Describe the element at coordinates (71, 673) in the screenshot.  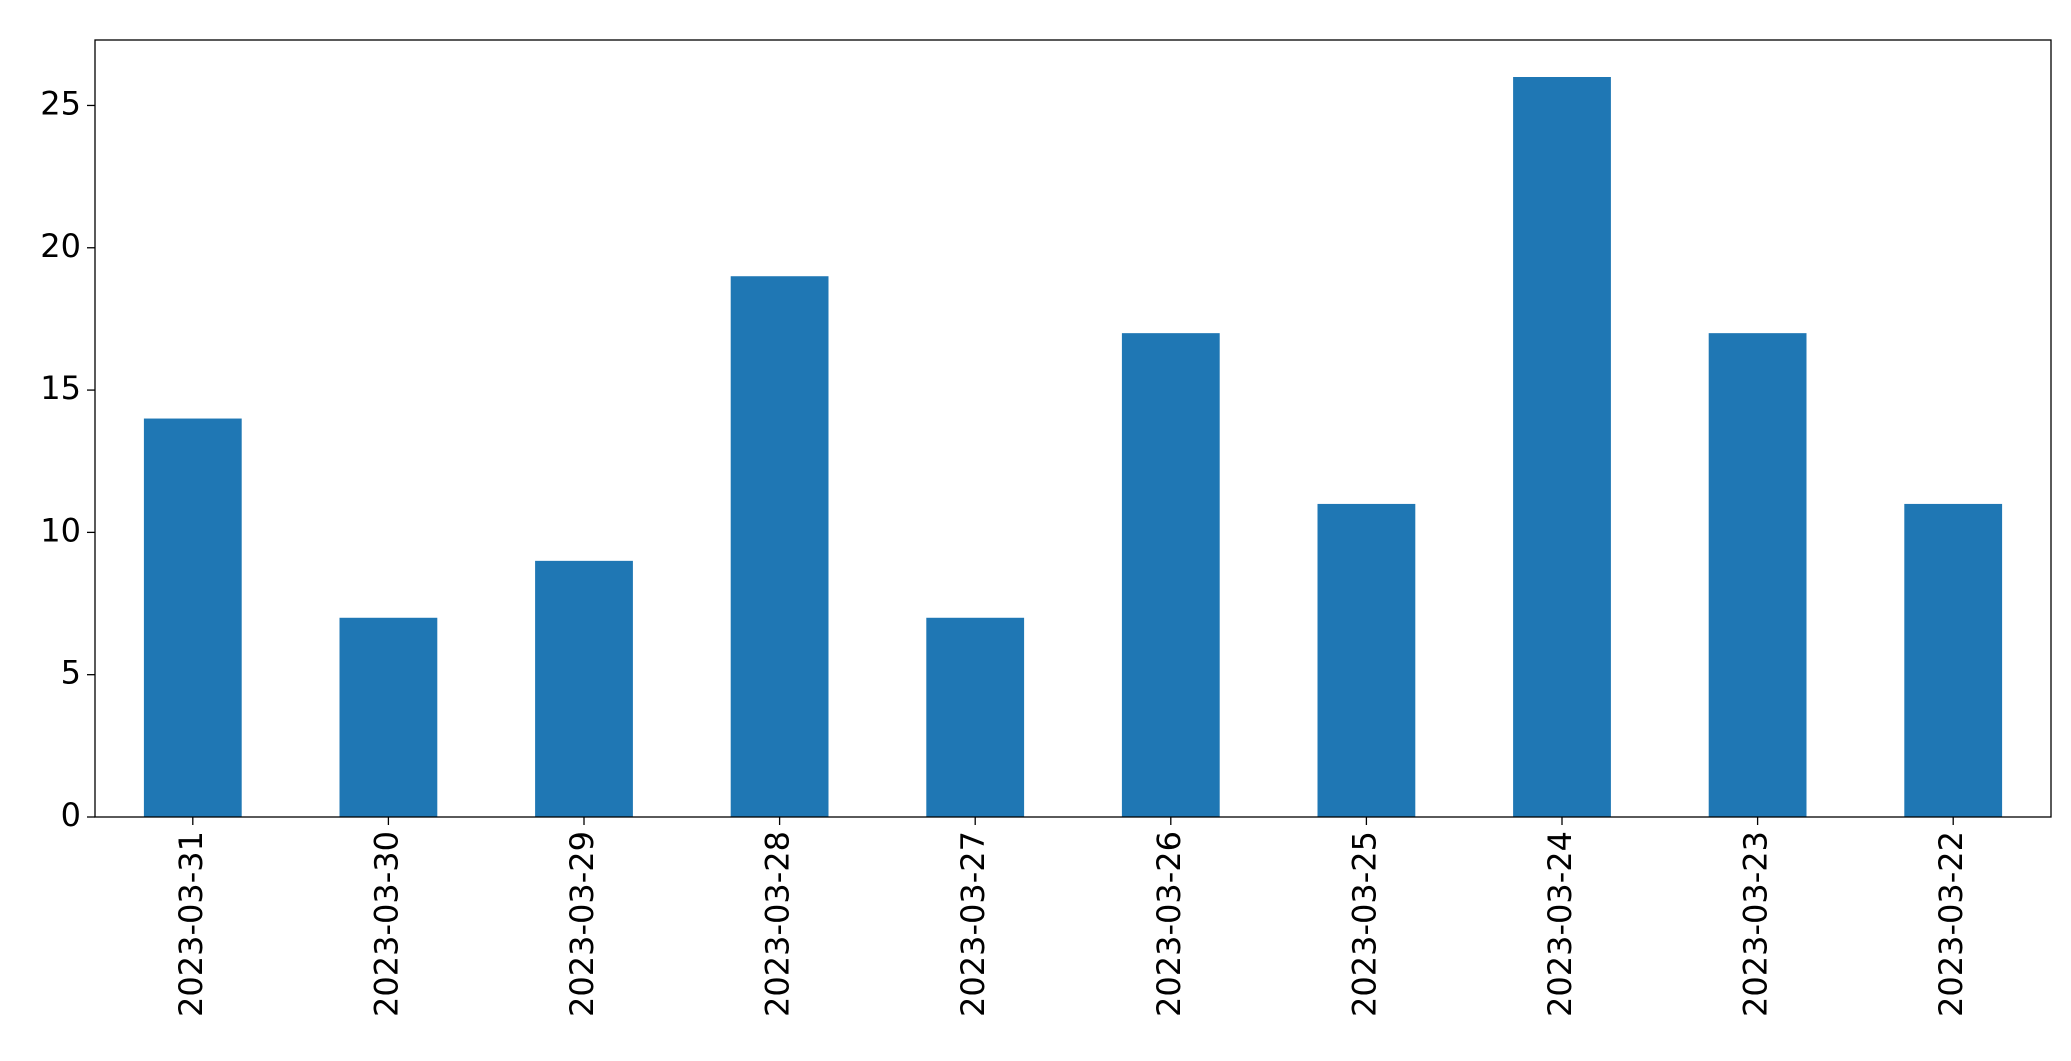
I see `y-tick-label: 5` at that location.